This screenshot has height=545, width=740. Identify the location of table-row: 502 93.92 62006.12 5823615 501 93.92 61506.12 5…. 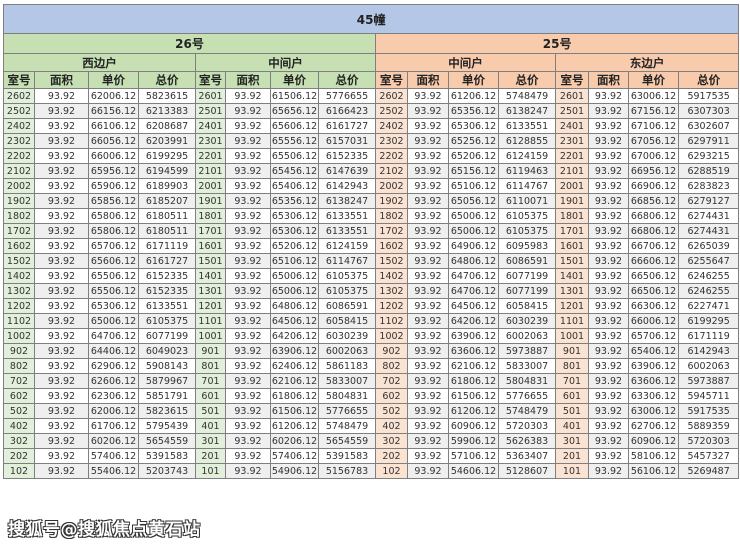
(371, 411).